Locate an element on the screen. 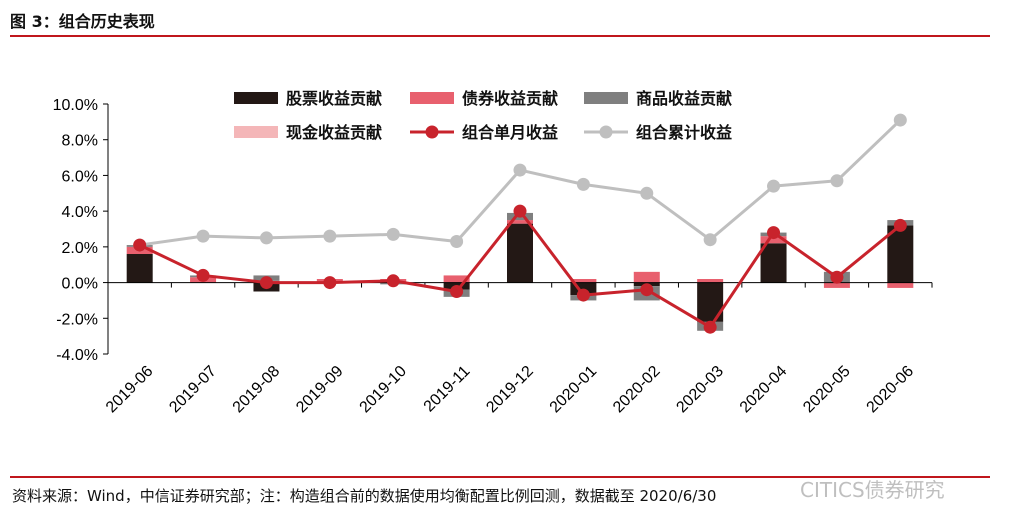  x-tick-label: 2020-03 is located at coordinates (700, 390).